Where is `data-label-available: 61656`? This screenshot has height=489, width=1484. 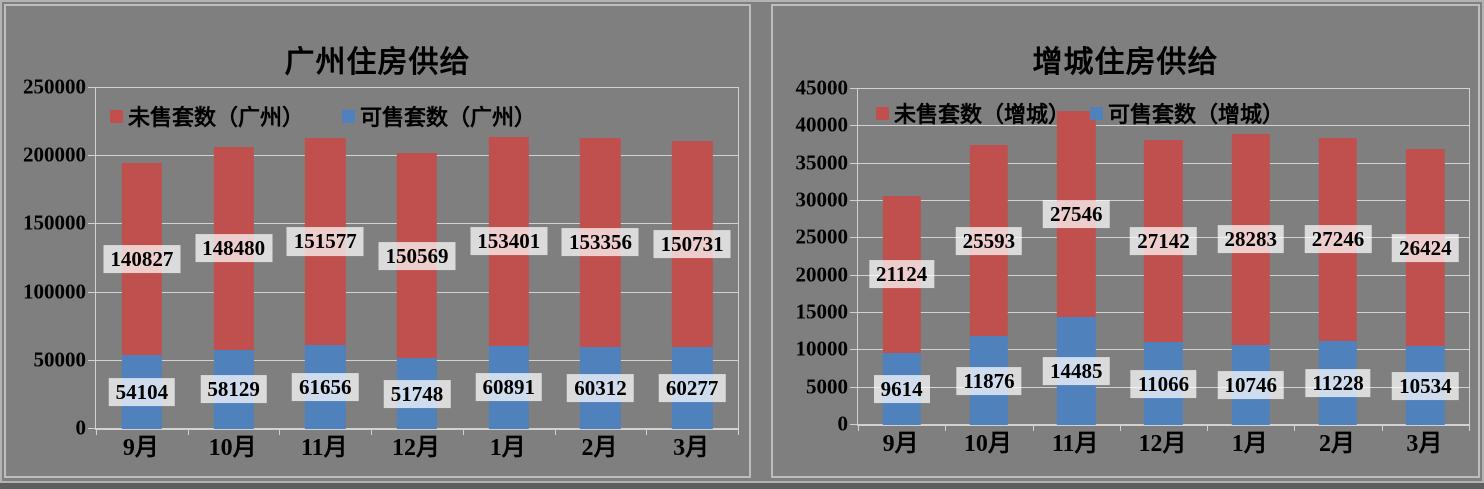
data-label-available: 61656 is located at coordinates (325, 387).